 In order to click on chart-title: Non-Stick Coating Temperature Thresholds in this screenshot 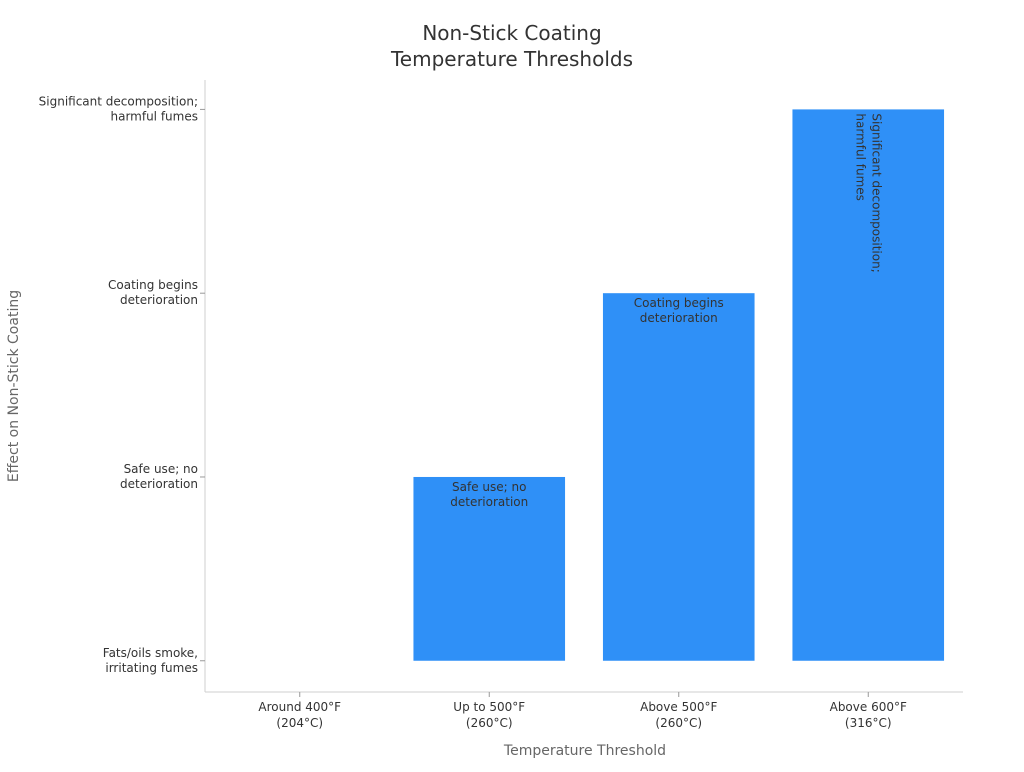, I will do `click(511, 46)`.